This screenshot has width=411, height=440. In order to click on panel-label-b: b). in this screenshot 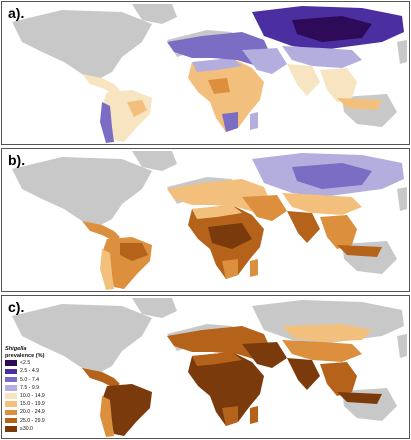, I will do `click(17, 160)`.